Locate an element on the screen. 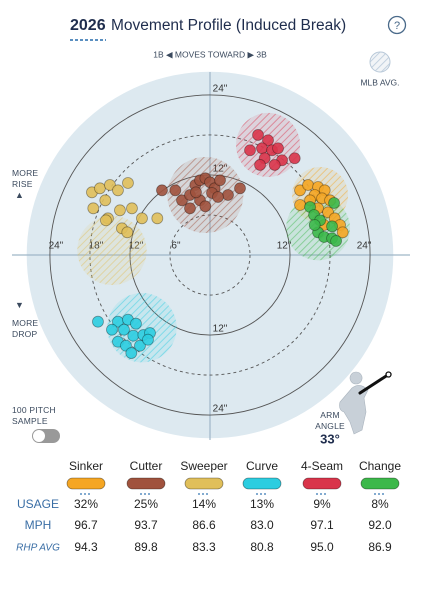 The image size is (426, 614). drop-arrow: ▼ is located at coordinates (20, 305).